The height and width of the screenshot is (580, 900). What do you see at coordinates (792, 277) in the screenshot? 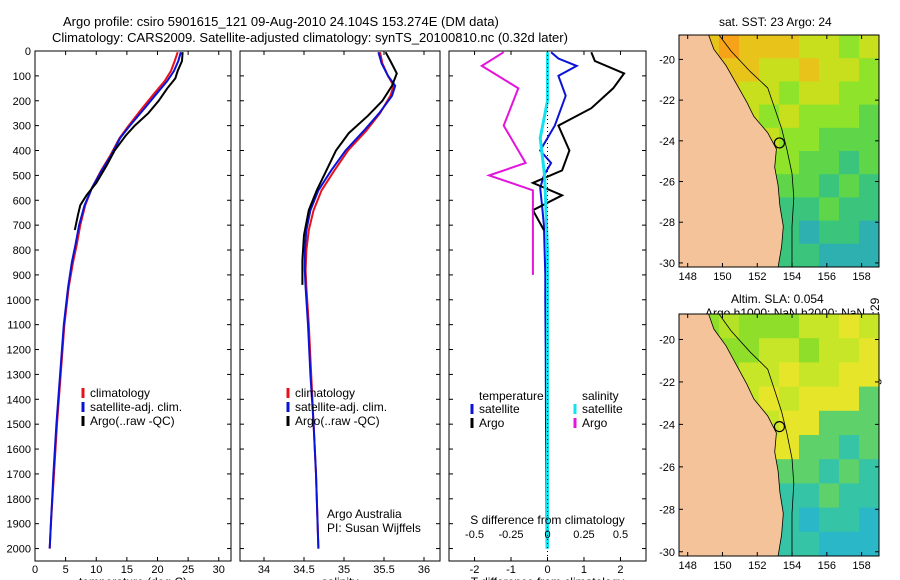
I see `map-lon-label: 154` at bounding box center [792, 277].